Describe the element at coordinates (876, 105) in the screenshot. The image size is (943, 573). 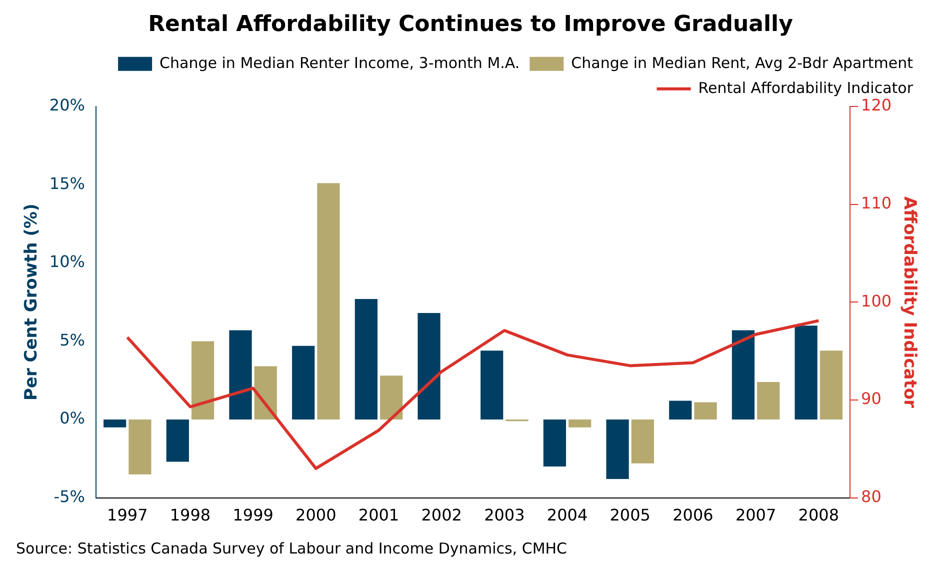
I see `y2-tick-label: 120` at that location.